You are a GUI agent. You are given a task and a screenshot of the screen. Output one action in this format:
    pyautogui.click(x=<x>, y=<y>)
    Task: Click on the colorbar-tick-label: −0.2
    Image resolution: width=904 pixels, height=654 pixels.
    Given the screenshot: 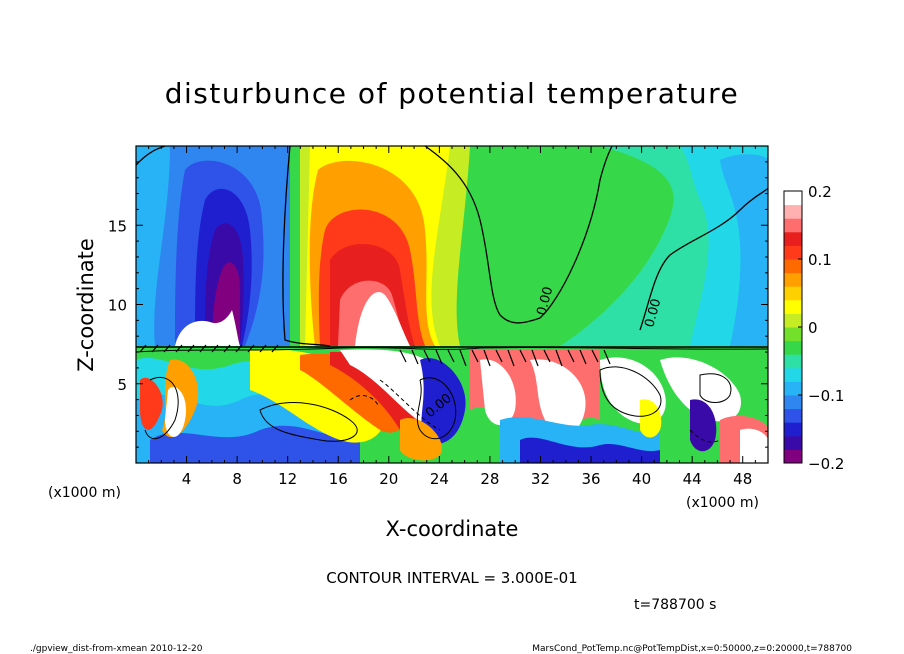 What is the action you would take?
    pyautogui.click(x=826, y=464)
    